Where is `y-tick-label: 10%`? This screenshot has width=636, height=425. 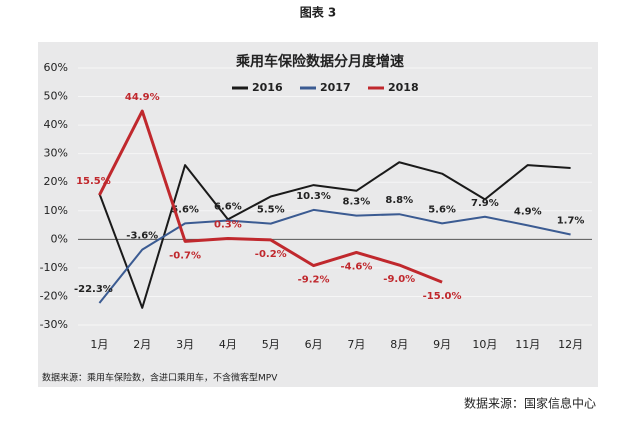 y-tick-label: 10% is located at coordinates (56, 210).